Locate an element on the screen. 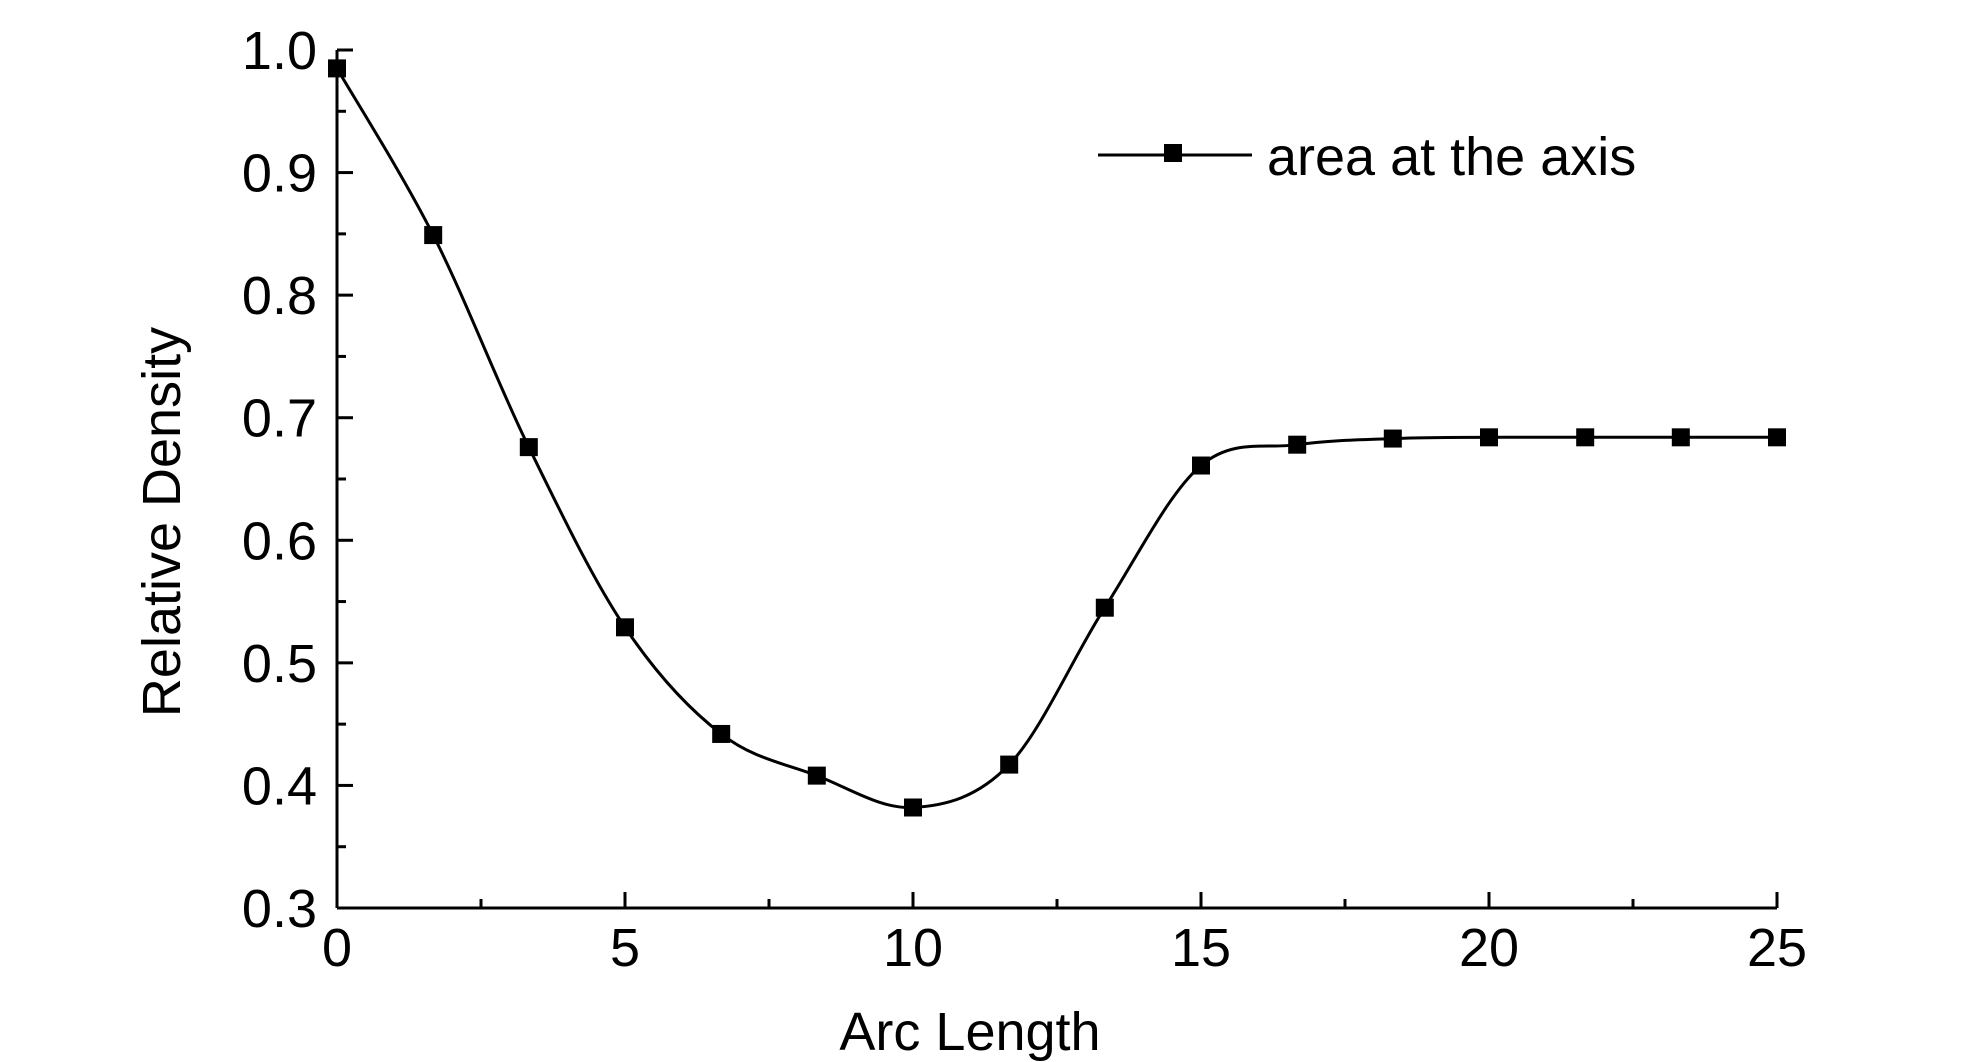  x-tick-label: 0 is located at coordinates (337, 948).